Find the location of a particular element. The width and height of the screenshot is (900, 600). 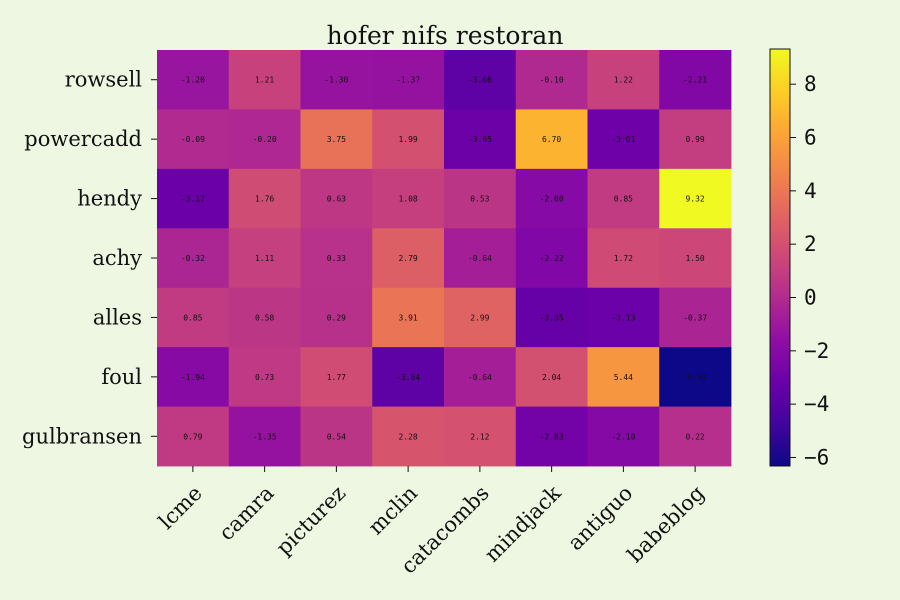

cell-value-label: 0.22 is located at coordinates (694, 436).